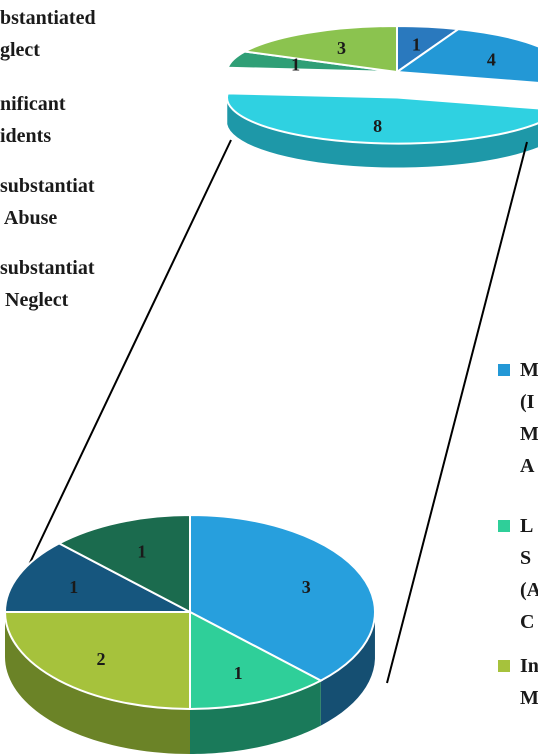  What do you see at coordinates (33, 120) in the screenshot?
I see `left-legend-entry: nificant idents` at bounding box center [33, 120].